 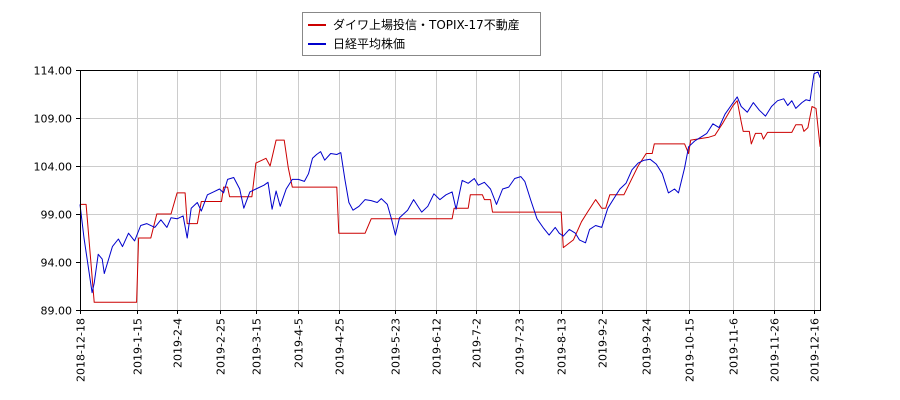 I want to click on y-tick-label: 109.00, so click(x=53, y=119).